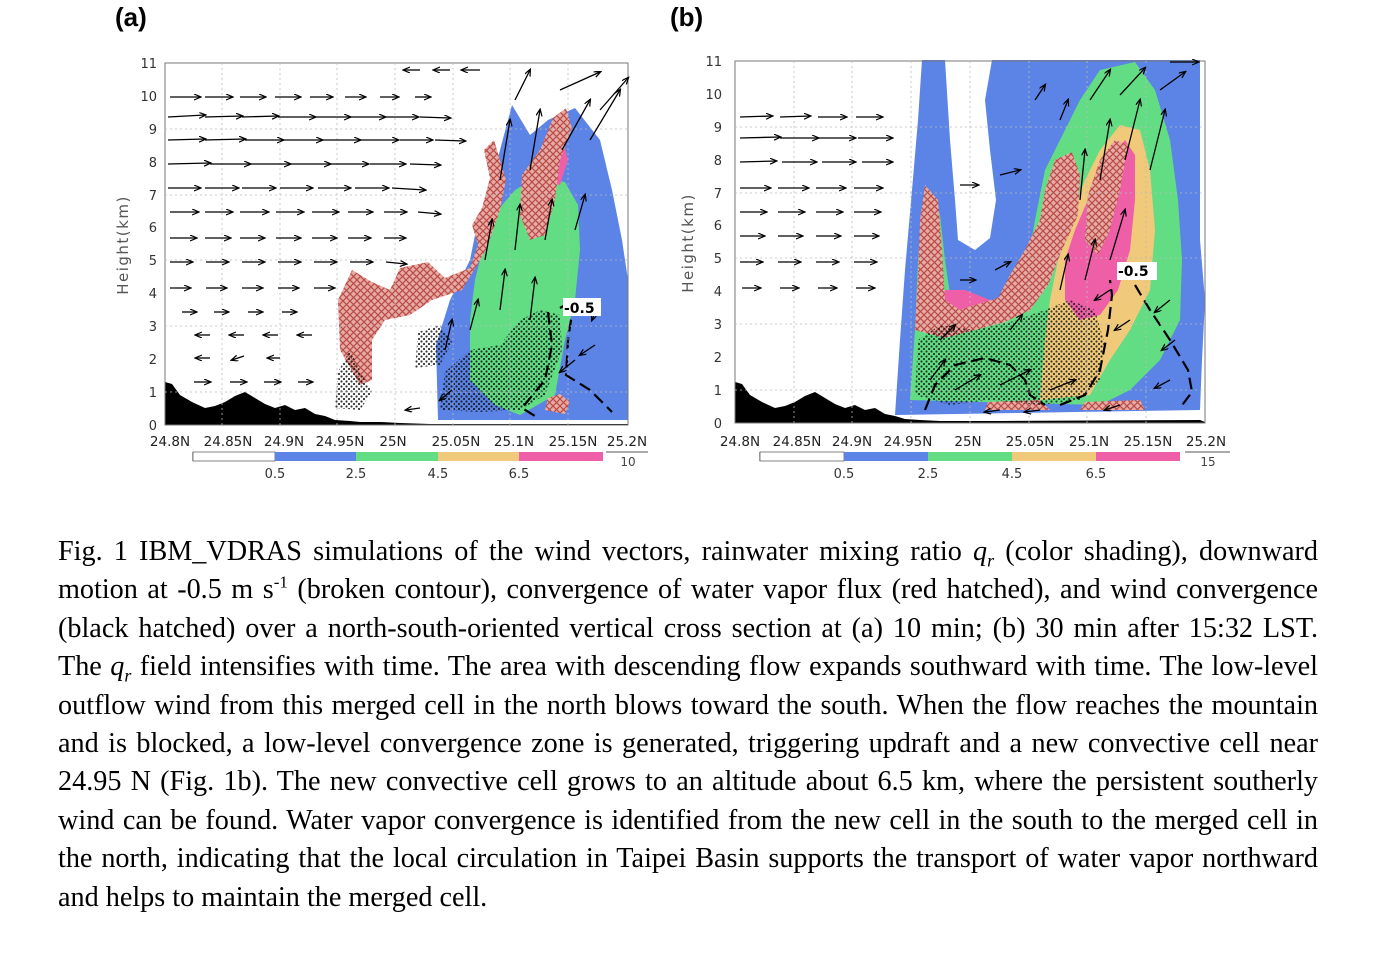 The image size is (1374, 968). I want to click on wind-convergence-a, so click(433, 346).